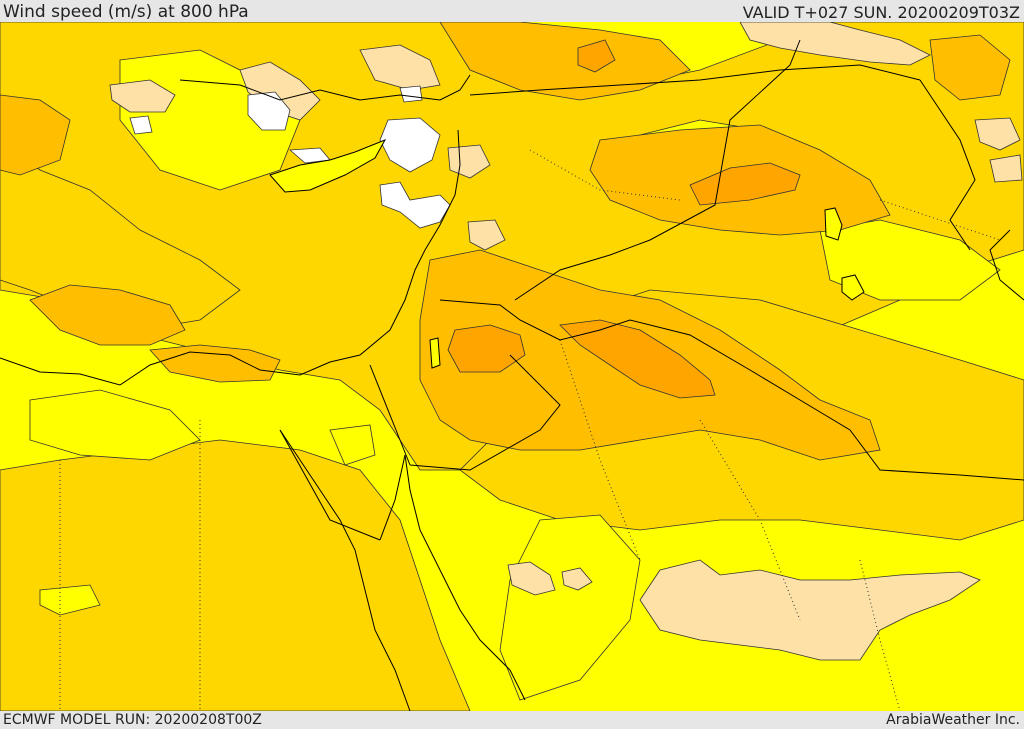 The height and width of the screenshot is (729, 1024). I want to click on calm-area-levant, so click(469, 161).